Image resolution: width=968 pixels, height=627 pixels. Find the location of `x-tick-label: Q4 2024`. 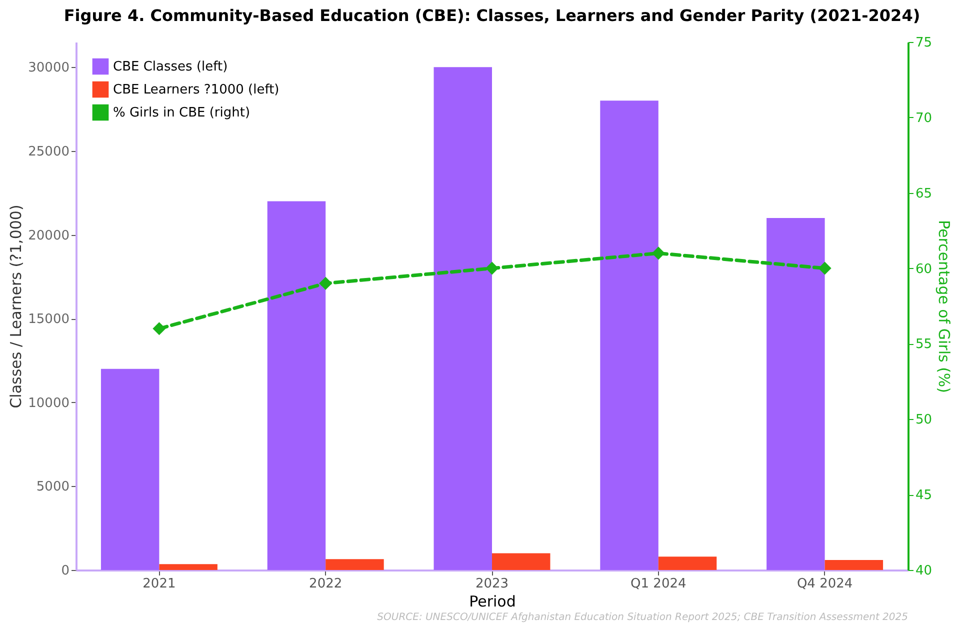

x-tick-label: Q4 2024 is located at coordinates (824, 584).